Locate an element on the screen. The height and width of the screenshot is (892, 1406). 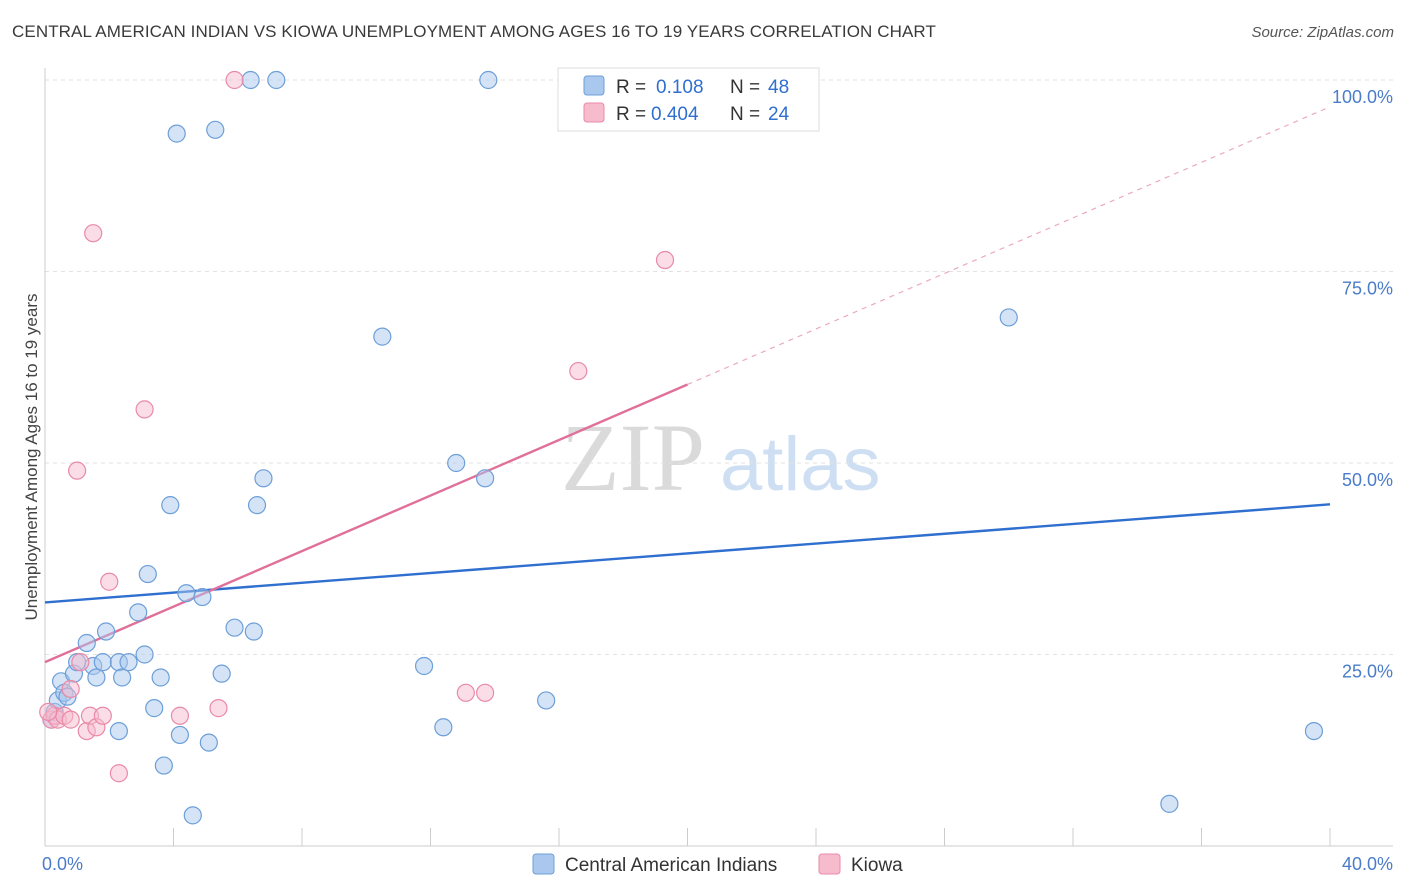
stats-legend-swatch-blue is located at coordinates (594, 85).